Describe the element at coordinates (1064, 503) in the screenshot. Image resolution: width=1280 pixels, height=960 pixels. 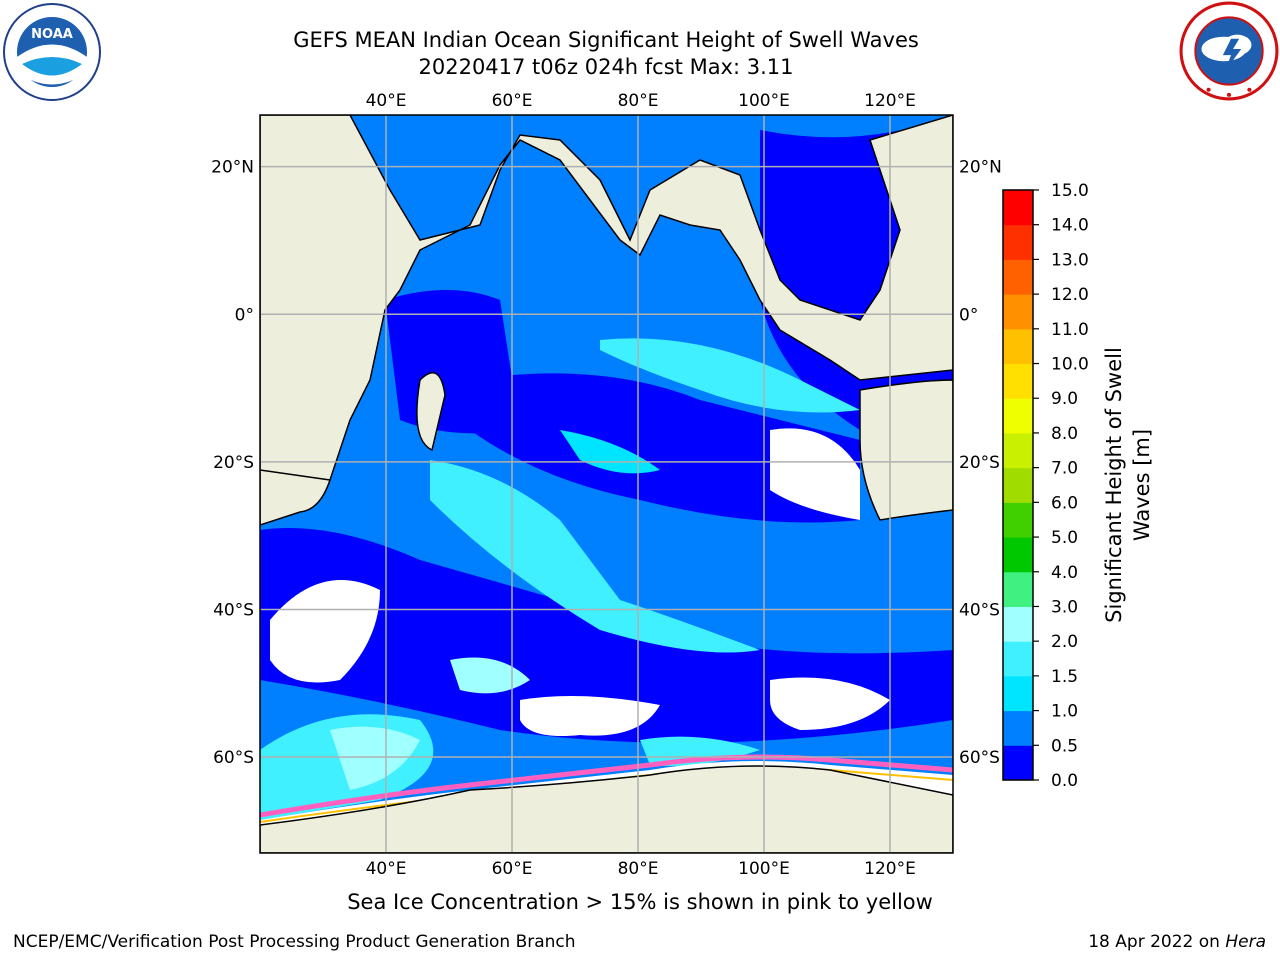
I see `colorbar-tick-label: 6.0` at that location.